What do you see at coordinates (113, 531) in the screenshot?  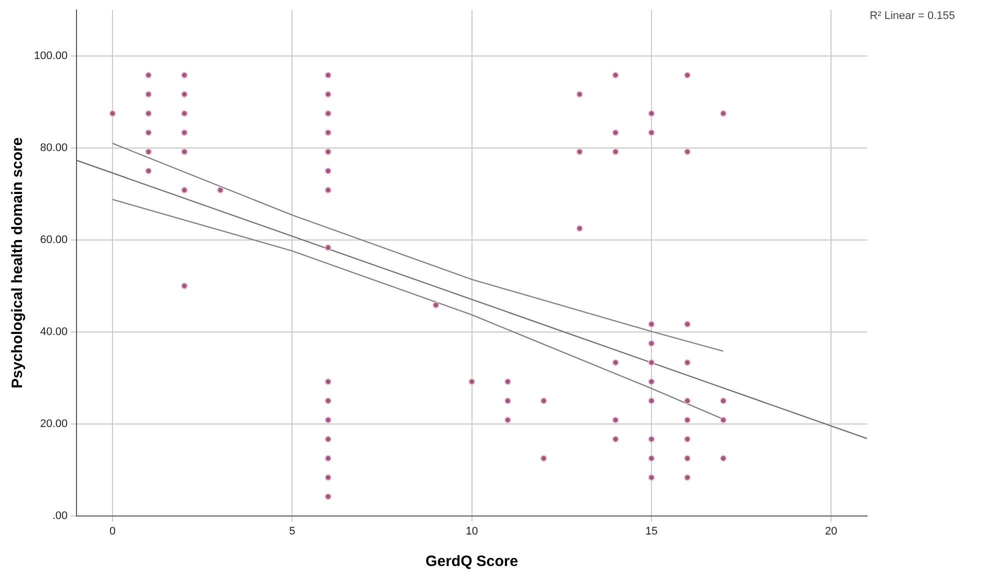 I see `x-tick-label: 0` at bounding box center [113, 531].